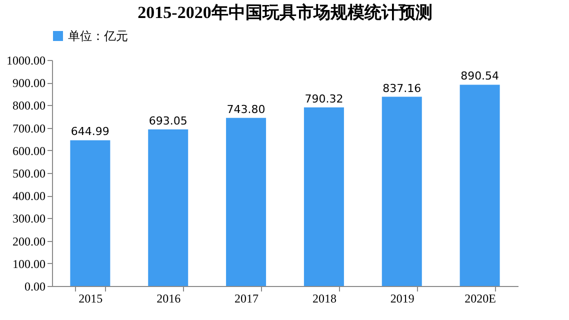 This screenshot has width=569, height=320. What do you see at coordinates (324, 99) in the screenshot?
I see `text: 790.32` at bounding box center [324, 99].